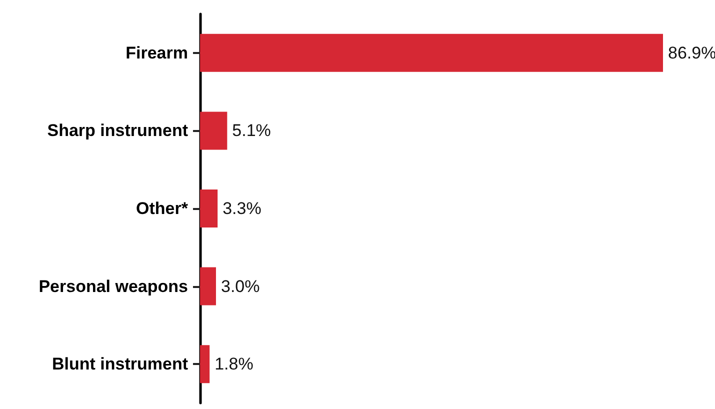 This screenshot has height=409, width=715. I want to click on y-tick-label: Sharp instrument, so click(117, 130).